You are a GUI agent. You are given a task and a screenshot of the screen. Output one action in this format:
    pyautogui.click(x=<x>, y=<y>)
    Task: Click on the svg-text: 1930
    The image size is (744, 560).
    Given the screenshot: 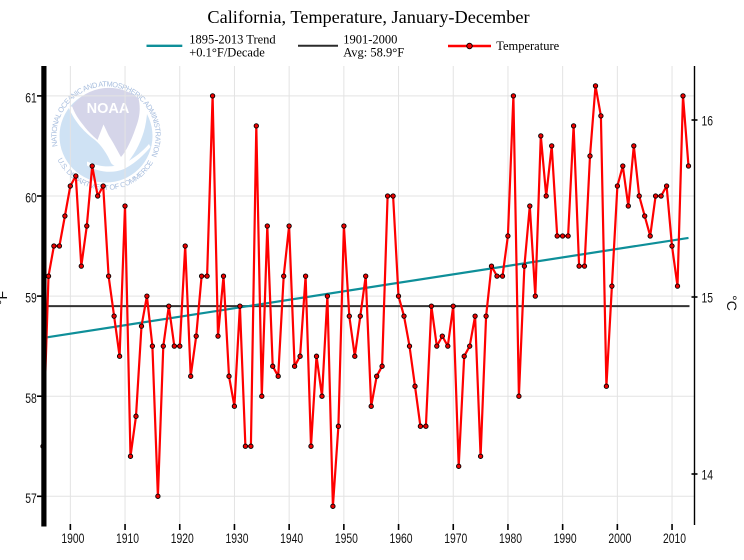 What is the action you would take?
    pyautogui.click(x=236, y=539)
    